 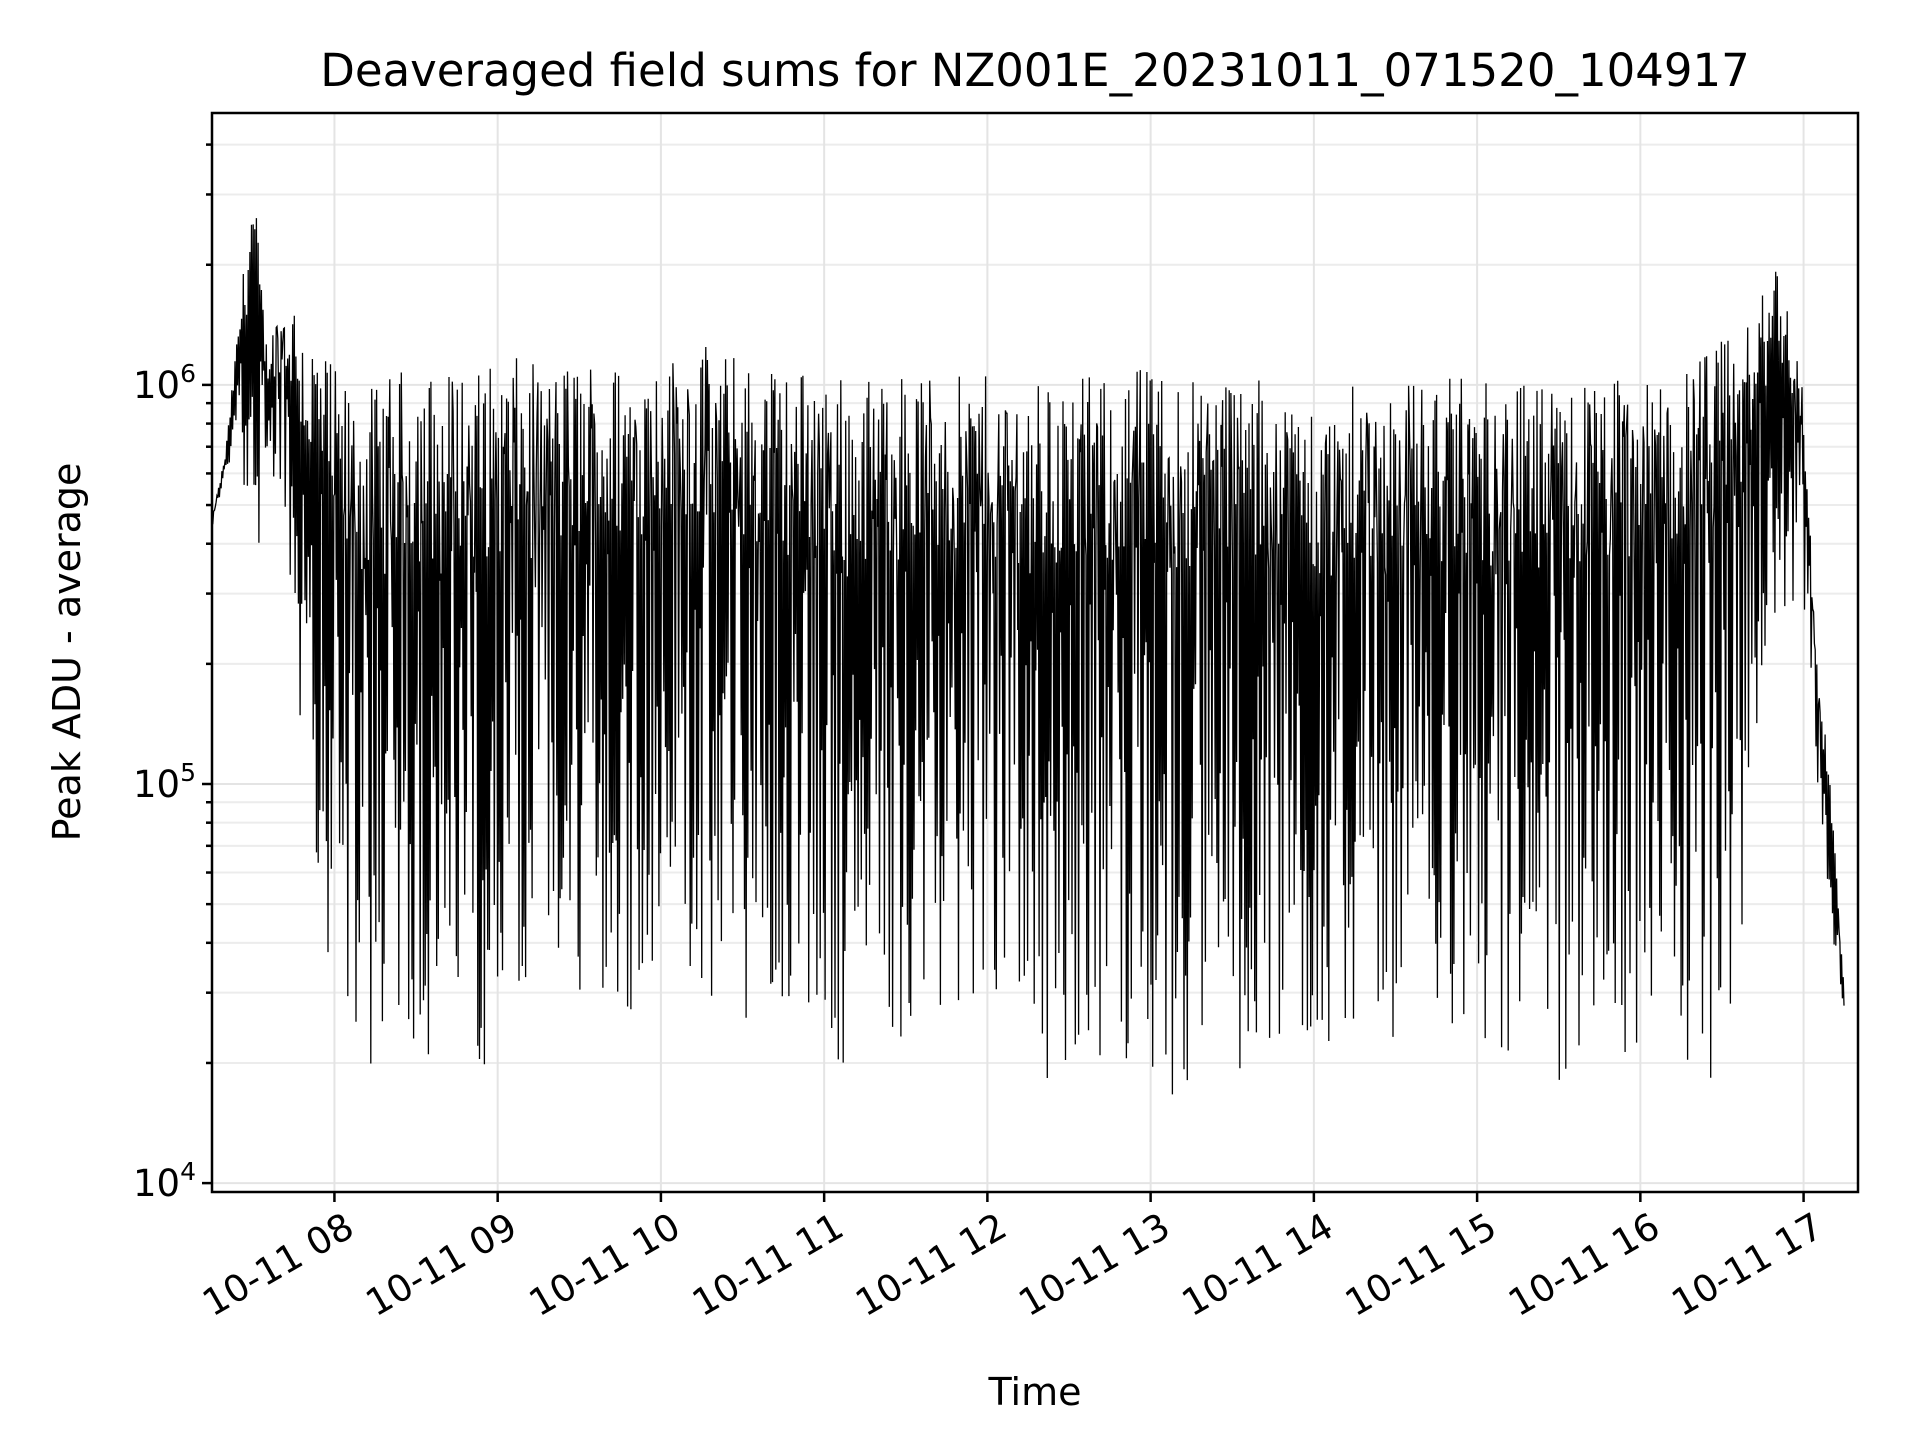 What do you see at coordinates (172, 674) in the screenshot?
I see `y-axis: 10⁴ 10⁵ 10⁶` at bounding box center [172, 674].